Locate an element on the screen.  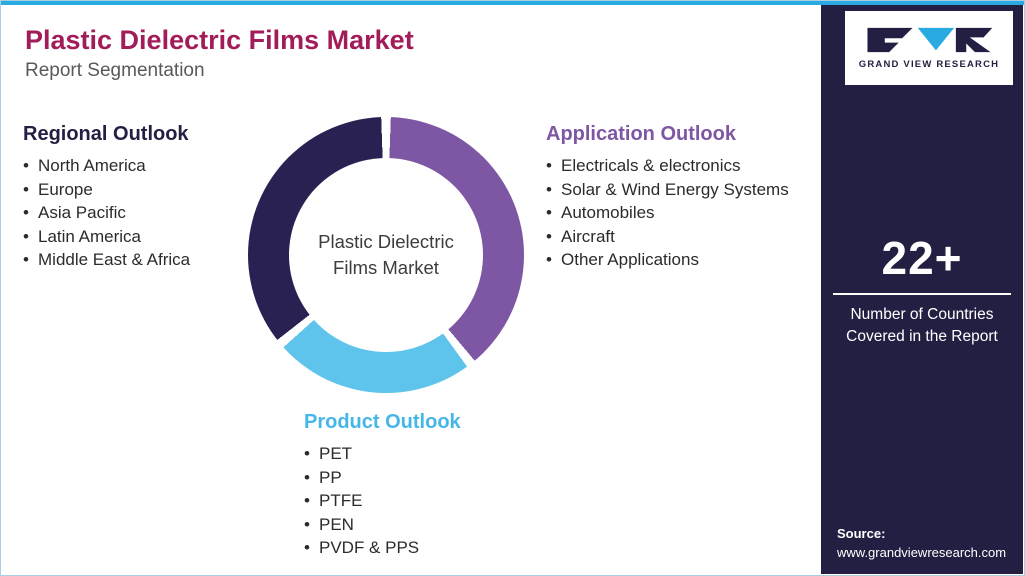
donut-center: Plastic Dielectric Films Market is located at coordinates (386, 255).